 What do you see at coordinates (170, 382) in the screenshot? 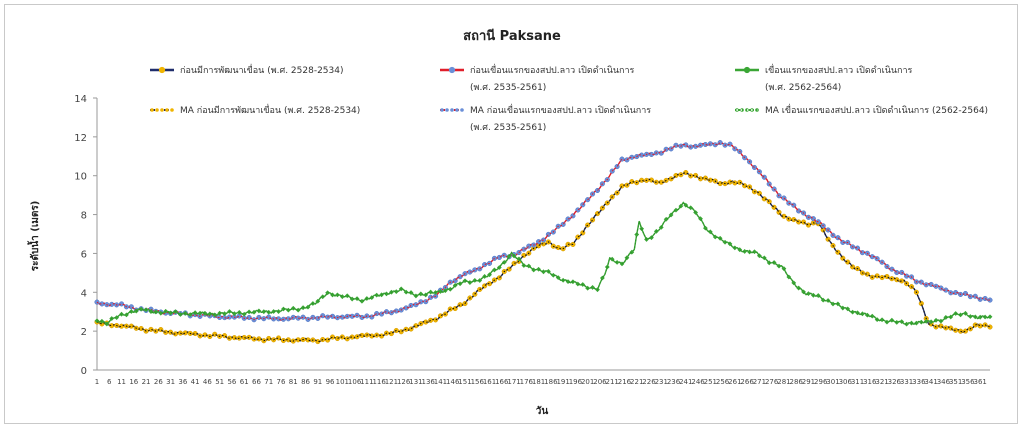
I see `x-tick-label: 31` at bounding box center [170, 382].